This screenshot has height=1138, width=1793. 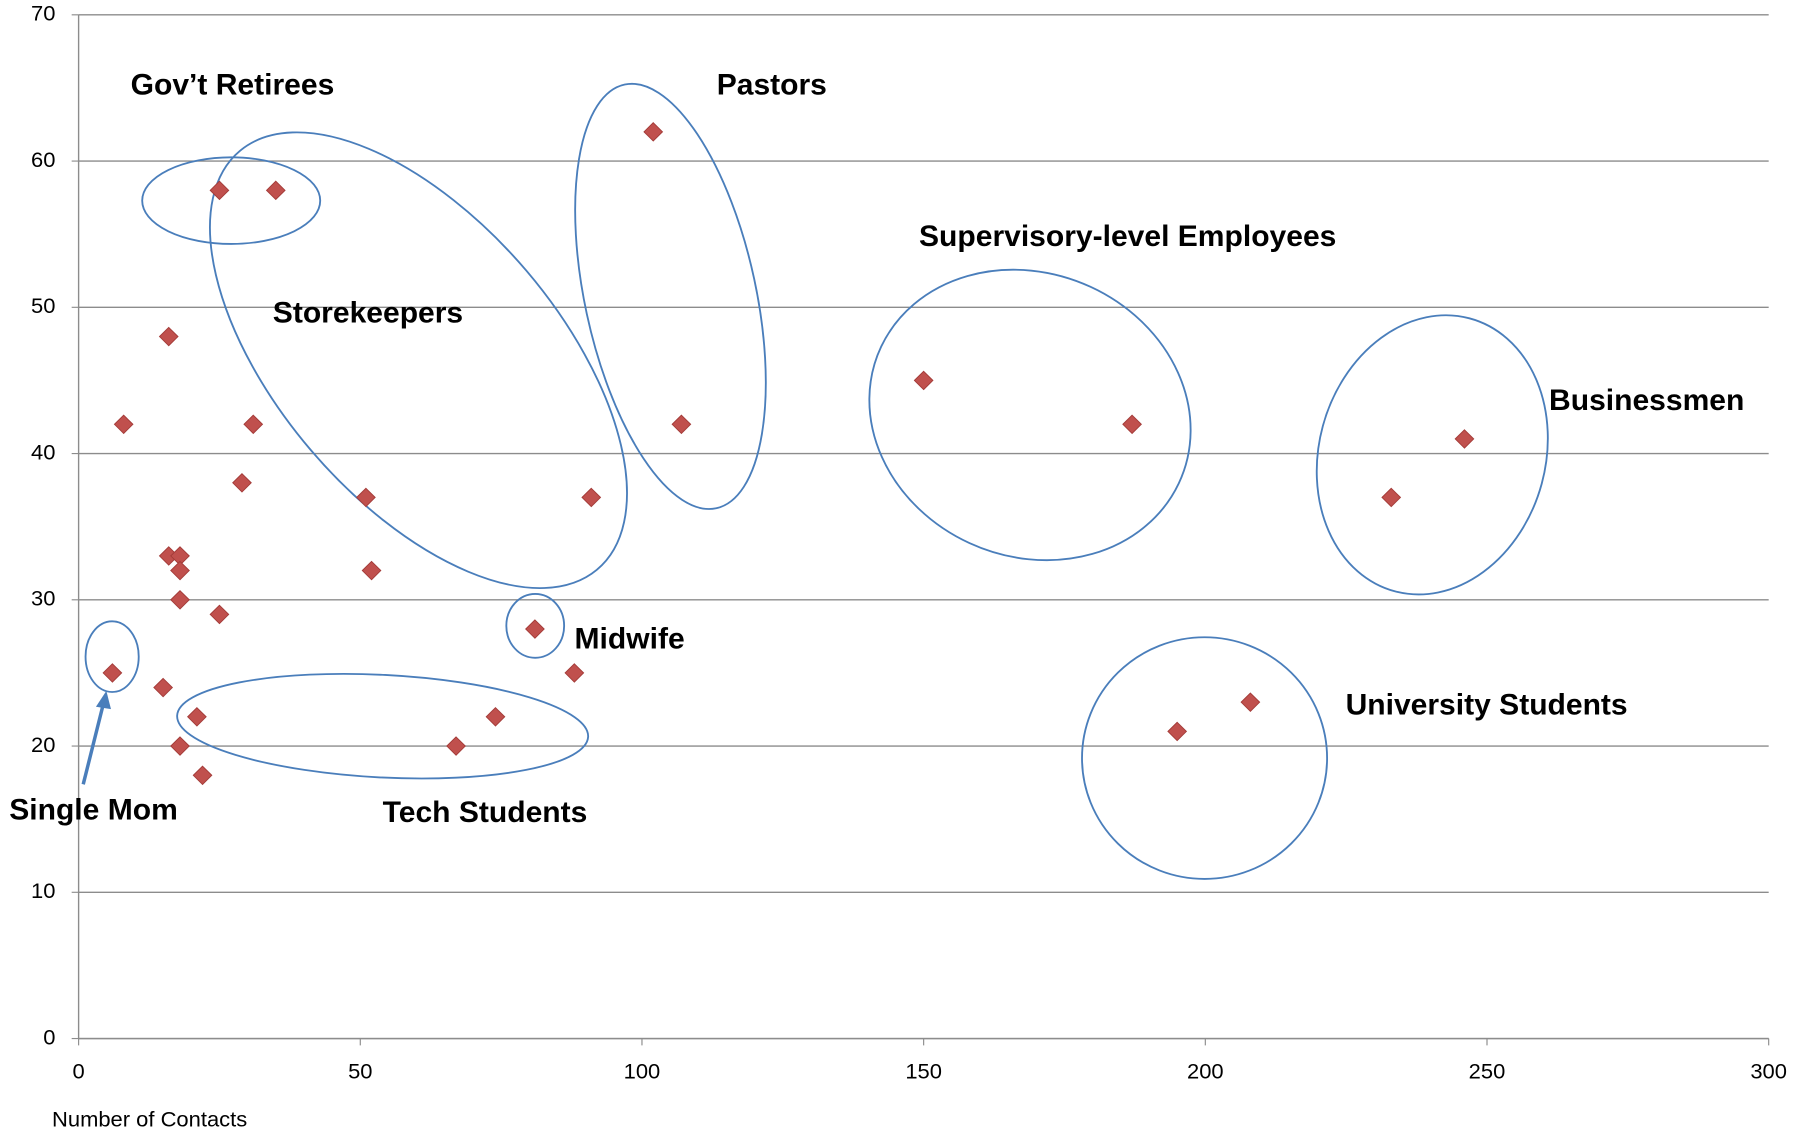 I want to click on x-axis-label: Number of Contacts, so click(x=149, y=1118).